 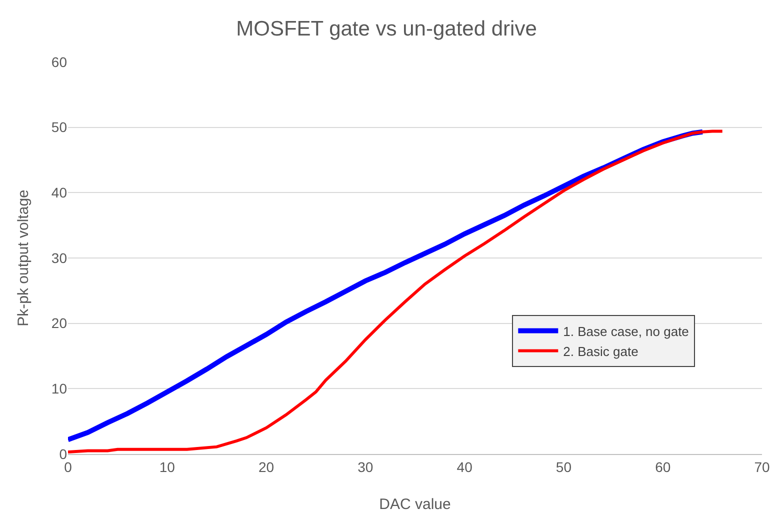 What do you see at coordinates (366, 466) in the screenshot?
I see `x-tick-label: 30` at bounding box center [366, 466].